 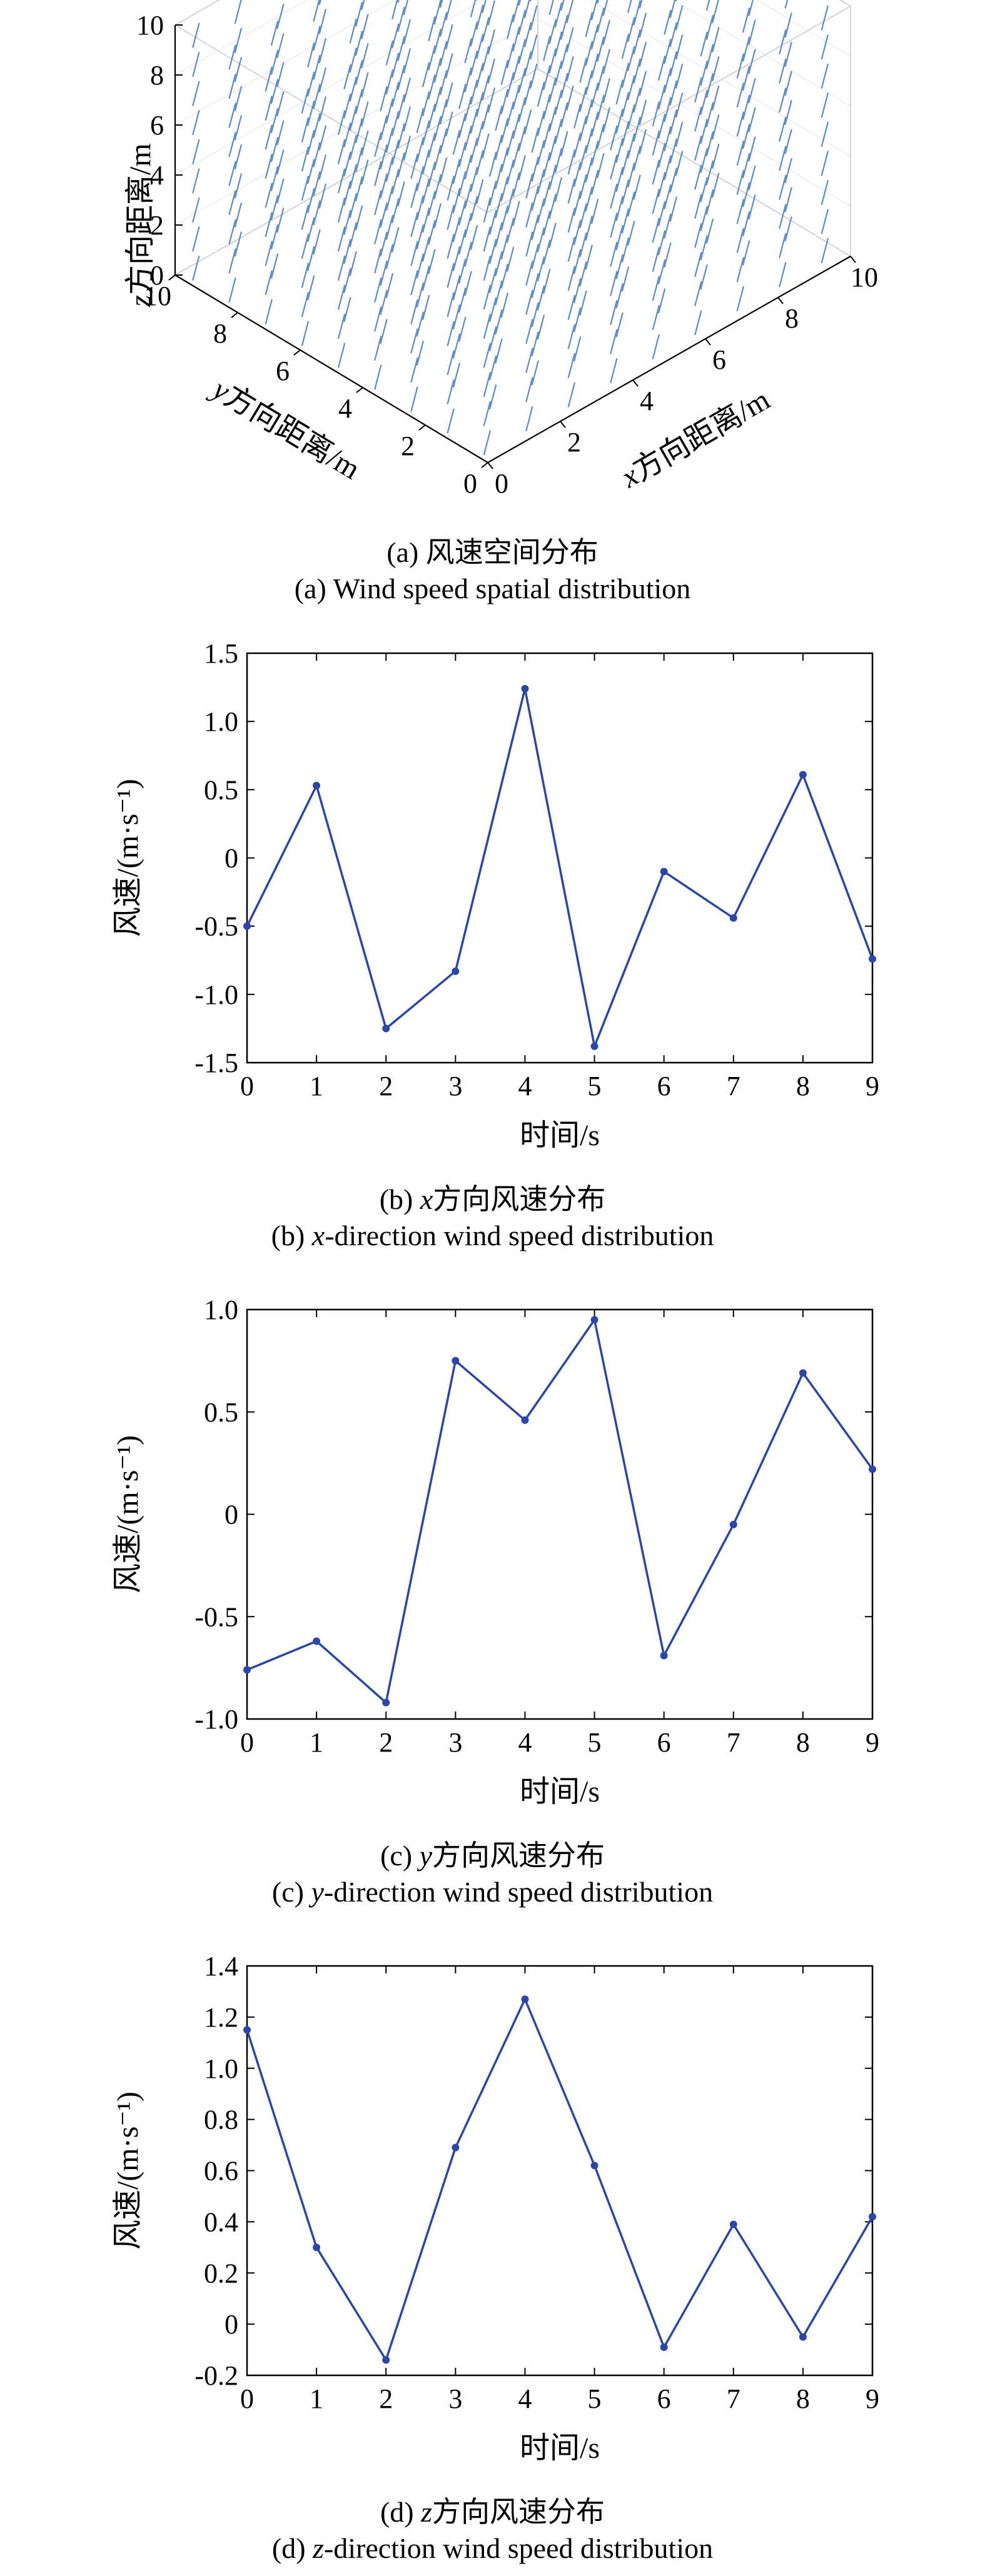 What do you see at coordinates (157, 296) in the screenshot?
I see `y-tick-label: 10` at bounding box center [157, 296].